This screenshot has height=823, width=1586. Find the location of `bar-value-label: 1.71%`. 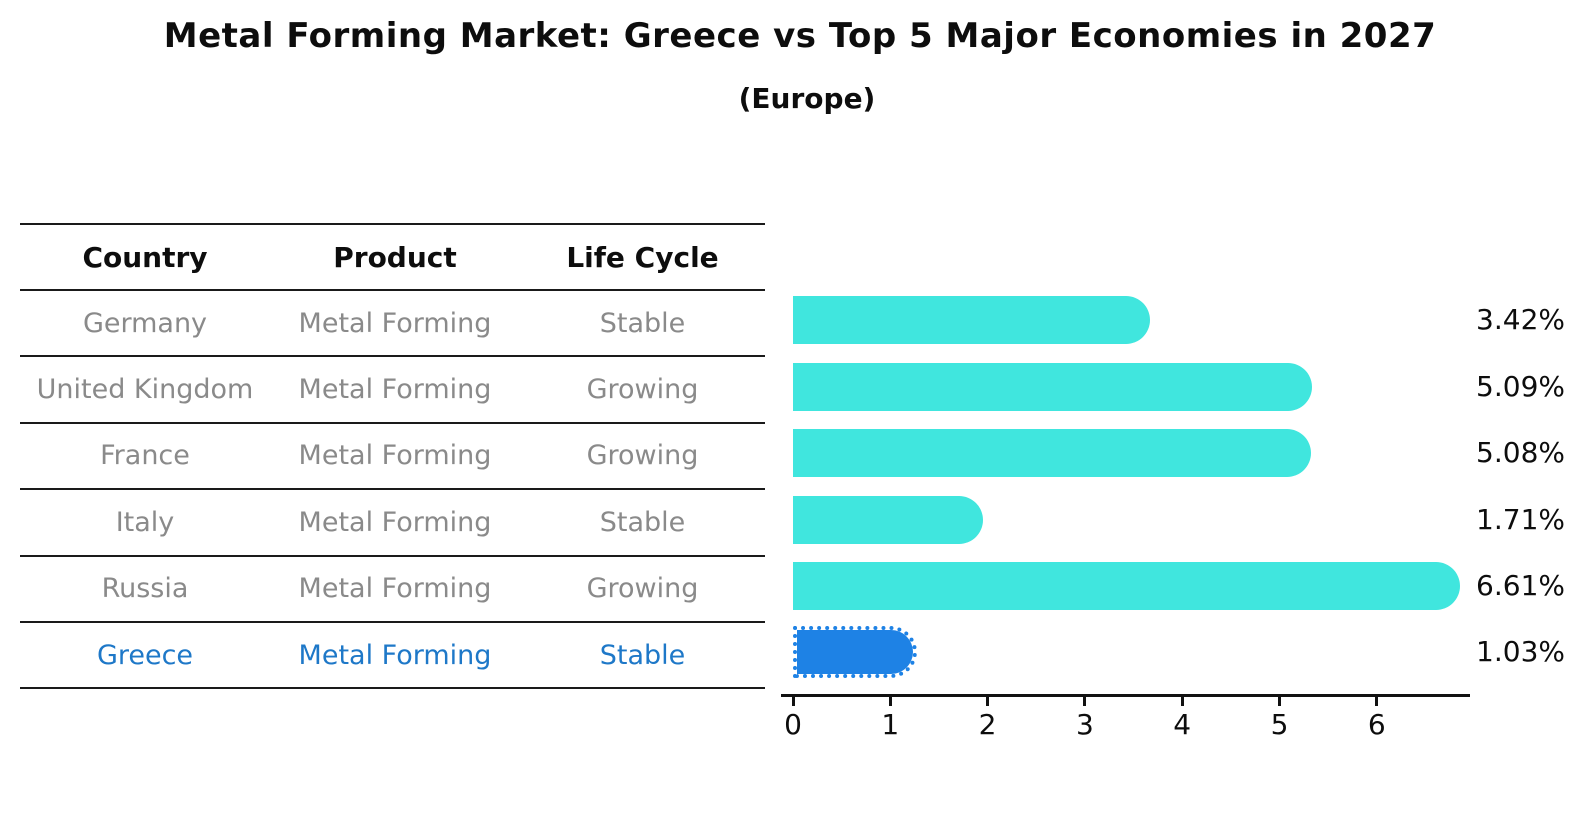

bar-value-label: 1.71% is located at coordinates (1520, 519).